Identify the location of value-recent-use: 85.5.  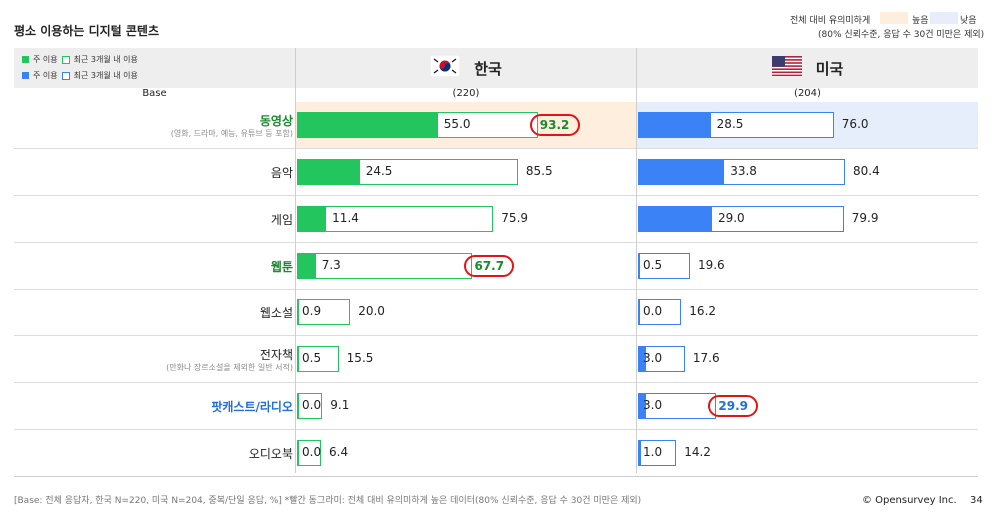
(539, 171).